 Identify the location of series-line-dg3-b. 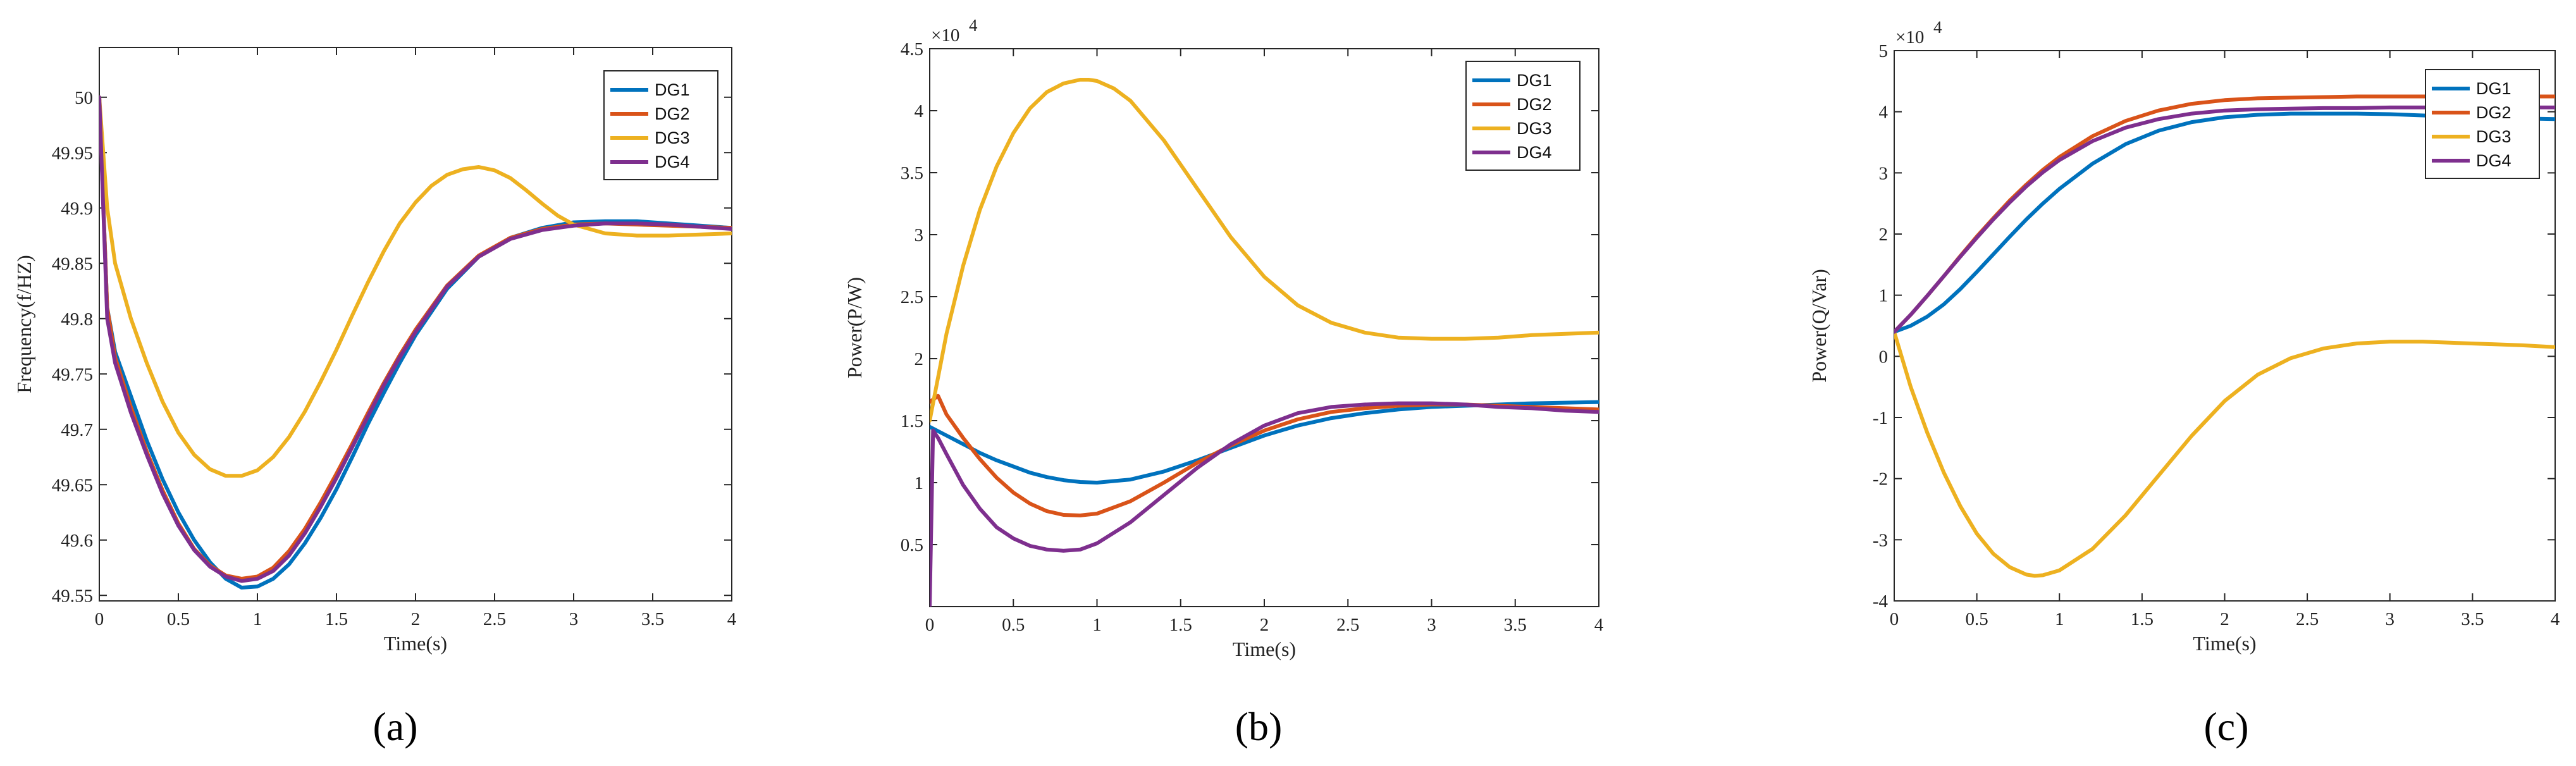
(1264, 250).